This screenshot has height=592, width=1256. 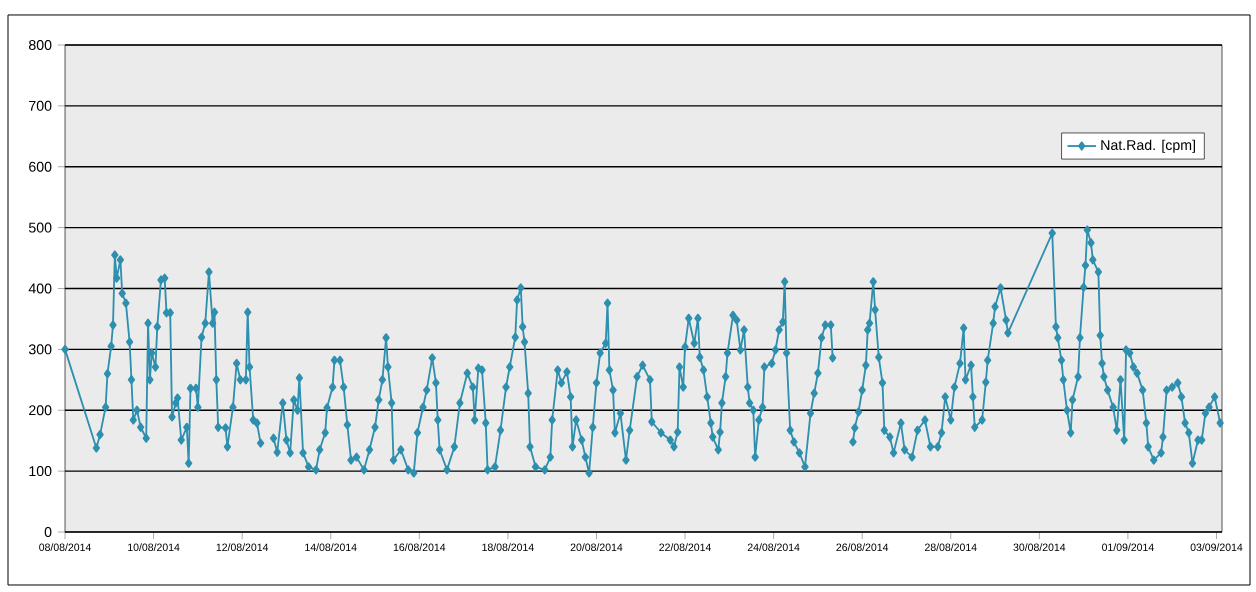 What do you see at coordinates (862, 547) in the screenshot?
I see `x-tick-label: 26/08/2014` at bounding box center [862, 547].